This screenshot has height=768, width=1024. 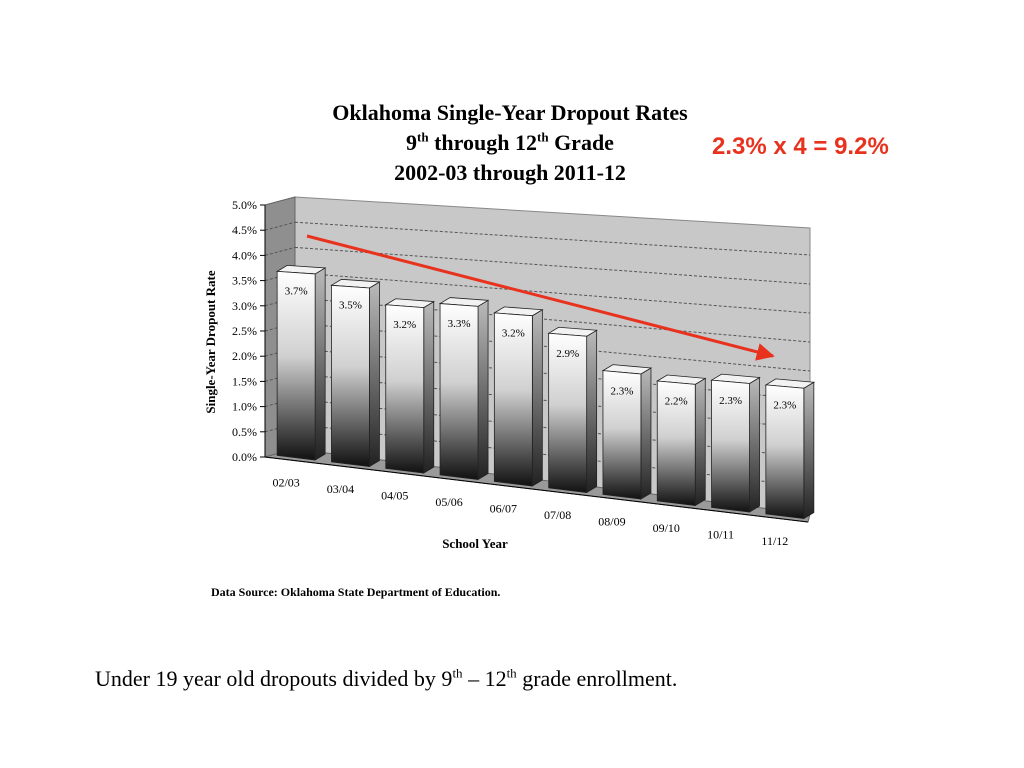 I want to click on bar-11/12: 2.3%, so click(x=790, y=449).